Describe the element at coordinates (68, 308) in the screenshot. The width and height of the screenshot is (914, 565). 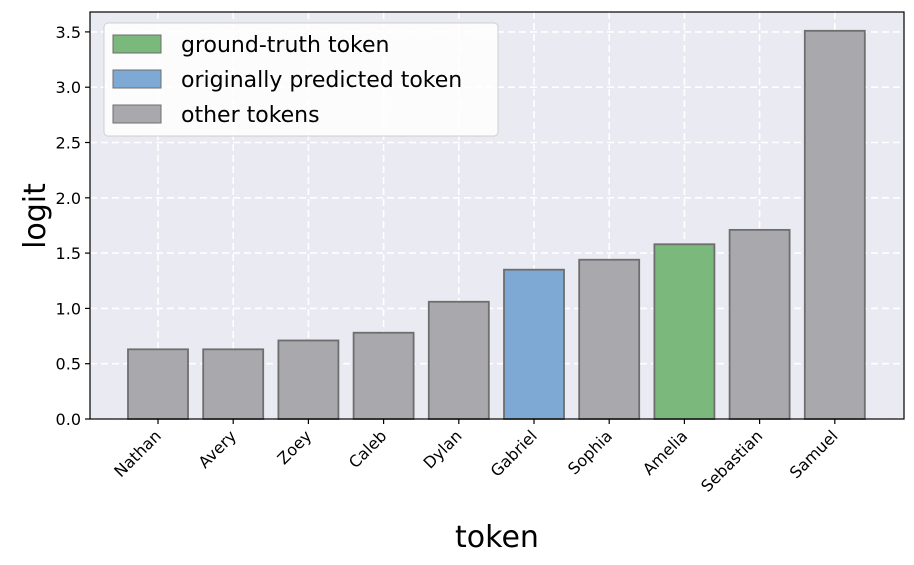
I see `y-tick-label: 1.0` at that location.